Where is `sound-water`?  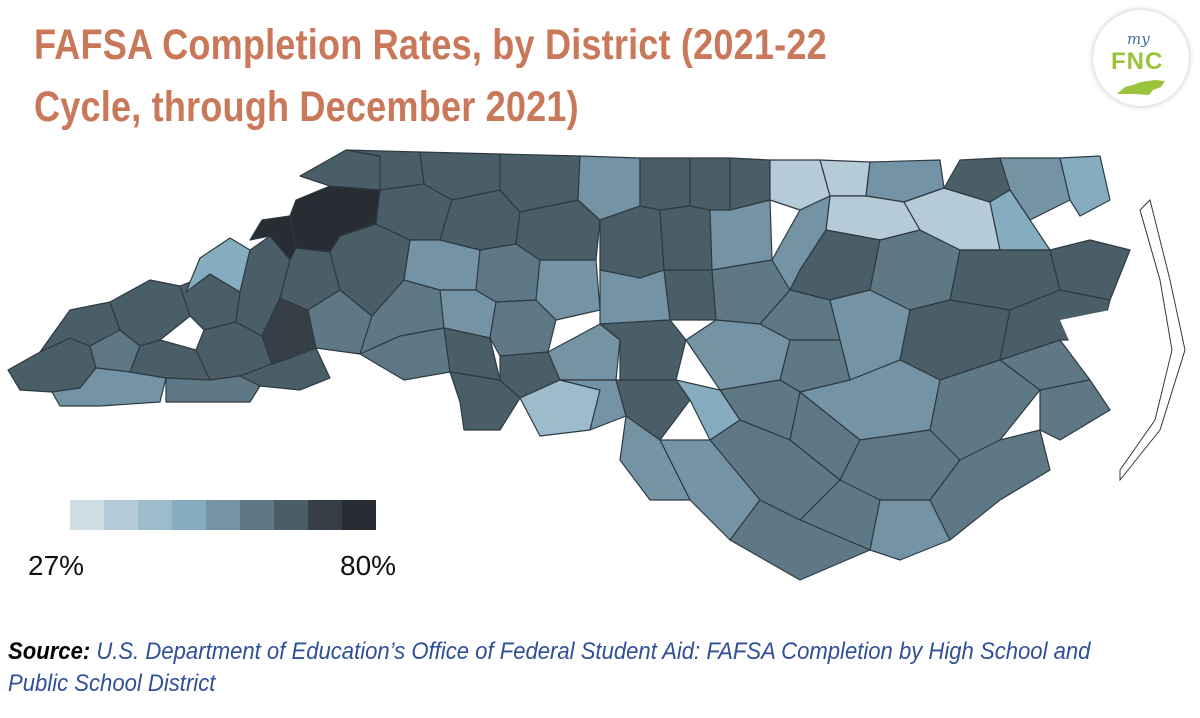 sound-water is located at coordinates (1130, 380).